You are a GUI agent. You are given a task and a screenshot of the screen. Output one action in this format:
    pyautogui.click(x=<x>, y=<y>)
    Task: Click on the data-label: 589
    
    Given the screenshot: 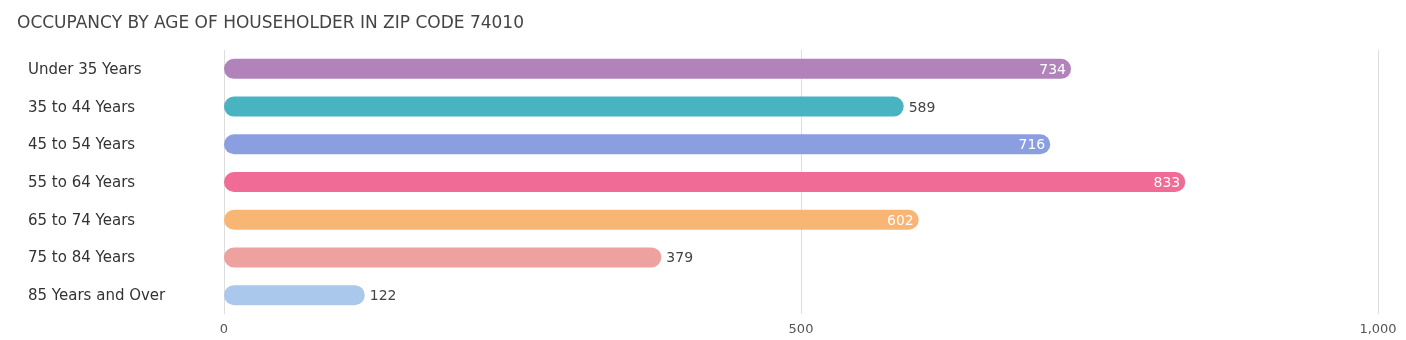 What is the action you would take?
    pyautogui.click(x=922, y=106)
    